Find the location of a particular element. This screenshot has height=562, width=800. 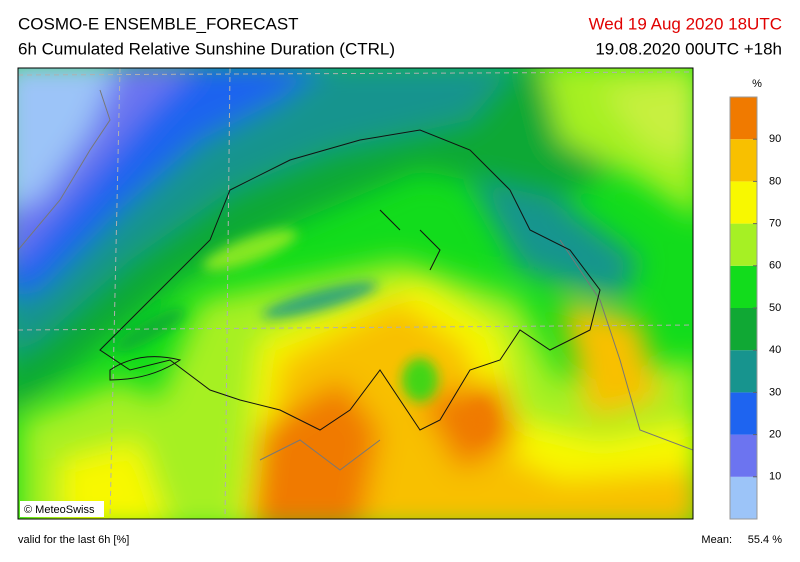

colorbar-tick-label: 50 is located at coordinates (775, 308).